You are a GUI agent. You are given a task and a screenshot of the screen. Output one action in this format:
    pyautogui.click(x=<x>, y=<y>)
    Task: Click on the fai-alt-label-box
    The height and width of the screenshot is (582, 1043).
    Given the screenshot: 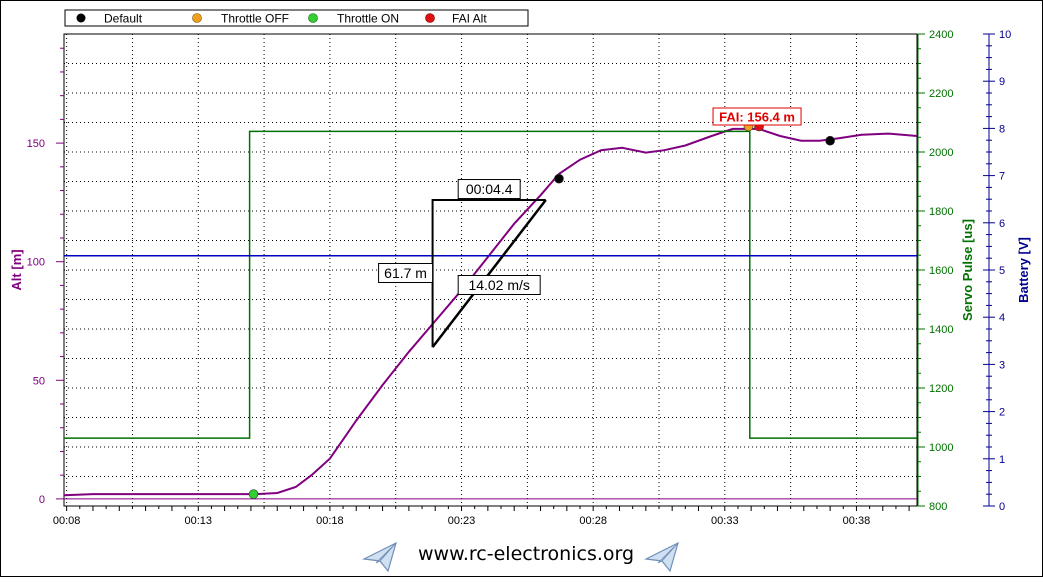 What is the action you would take?
    pyautogui.click(x=757, y=116)
    